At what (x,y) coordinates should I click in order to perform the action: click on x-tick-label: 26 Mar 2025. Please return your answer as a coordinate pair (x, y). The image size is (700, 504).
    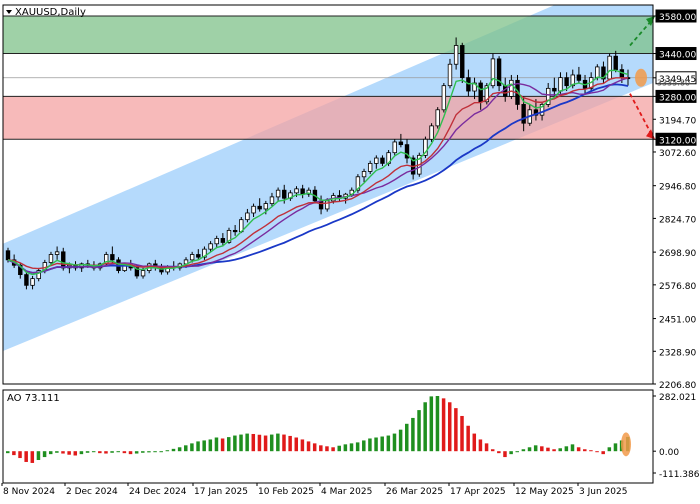
    Looking at the image, I should click on (414, 492).